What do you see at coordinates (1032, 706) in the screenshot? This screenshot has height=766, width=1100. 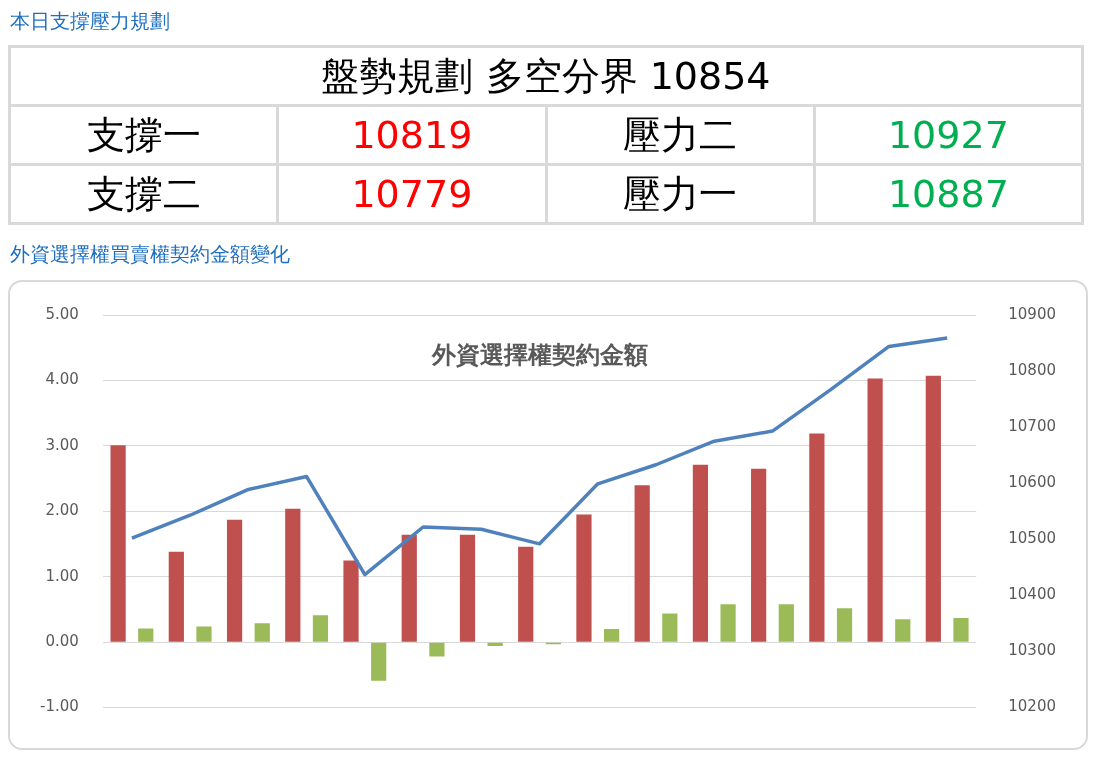 I see `y2-tick-label: 10200` at bounding box center [1032, 706].